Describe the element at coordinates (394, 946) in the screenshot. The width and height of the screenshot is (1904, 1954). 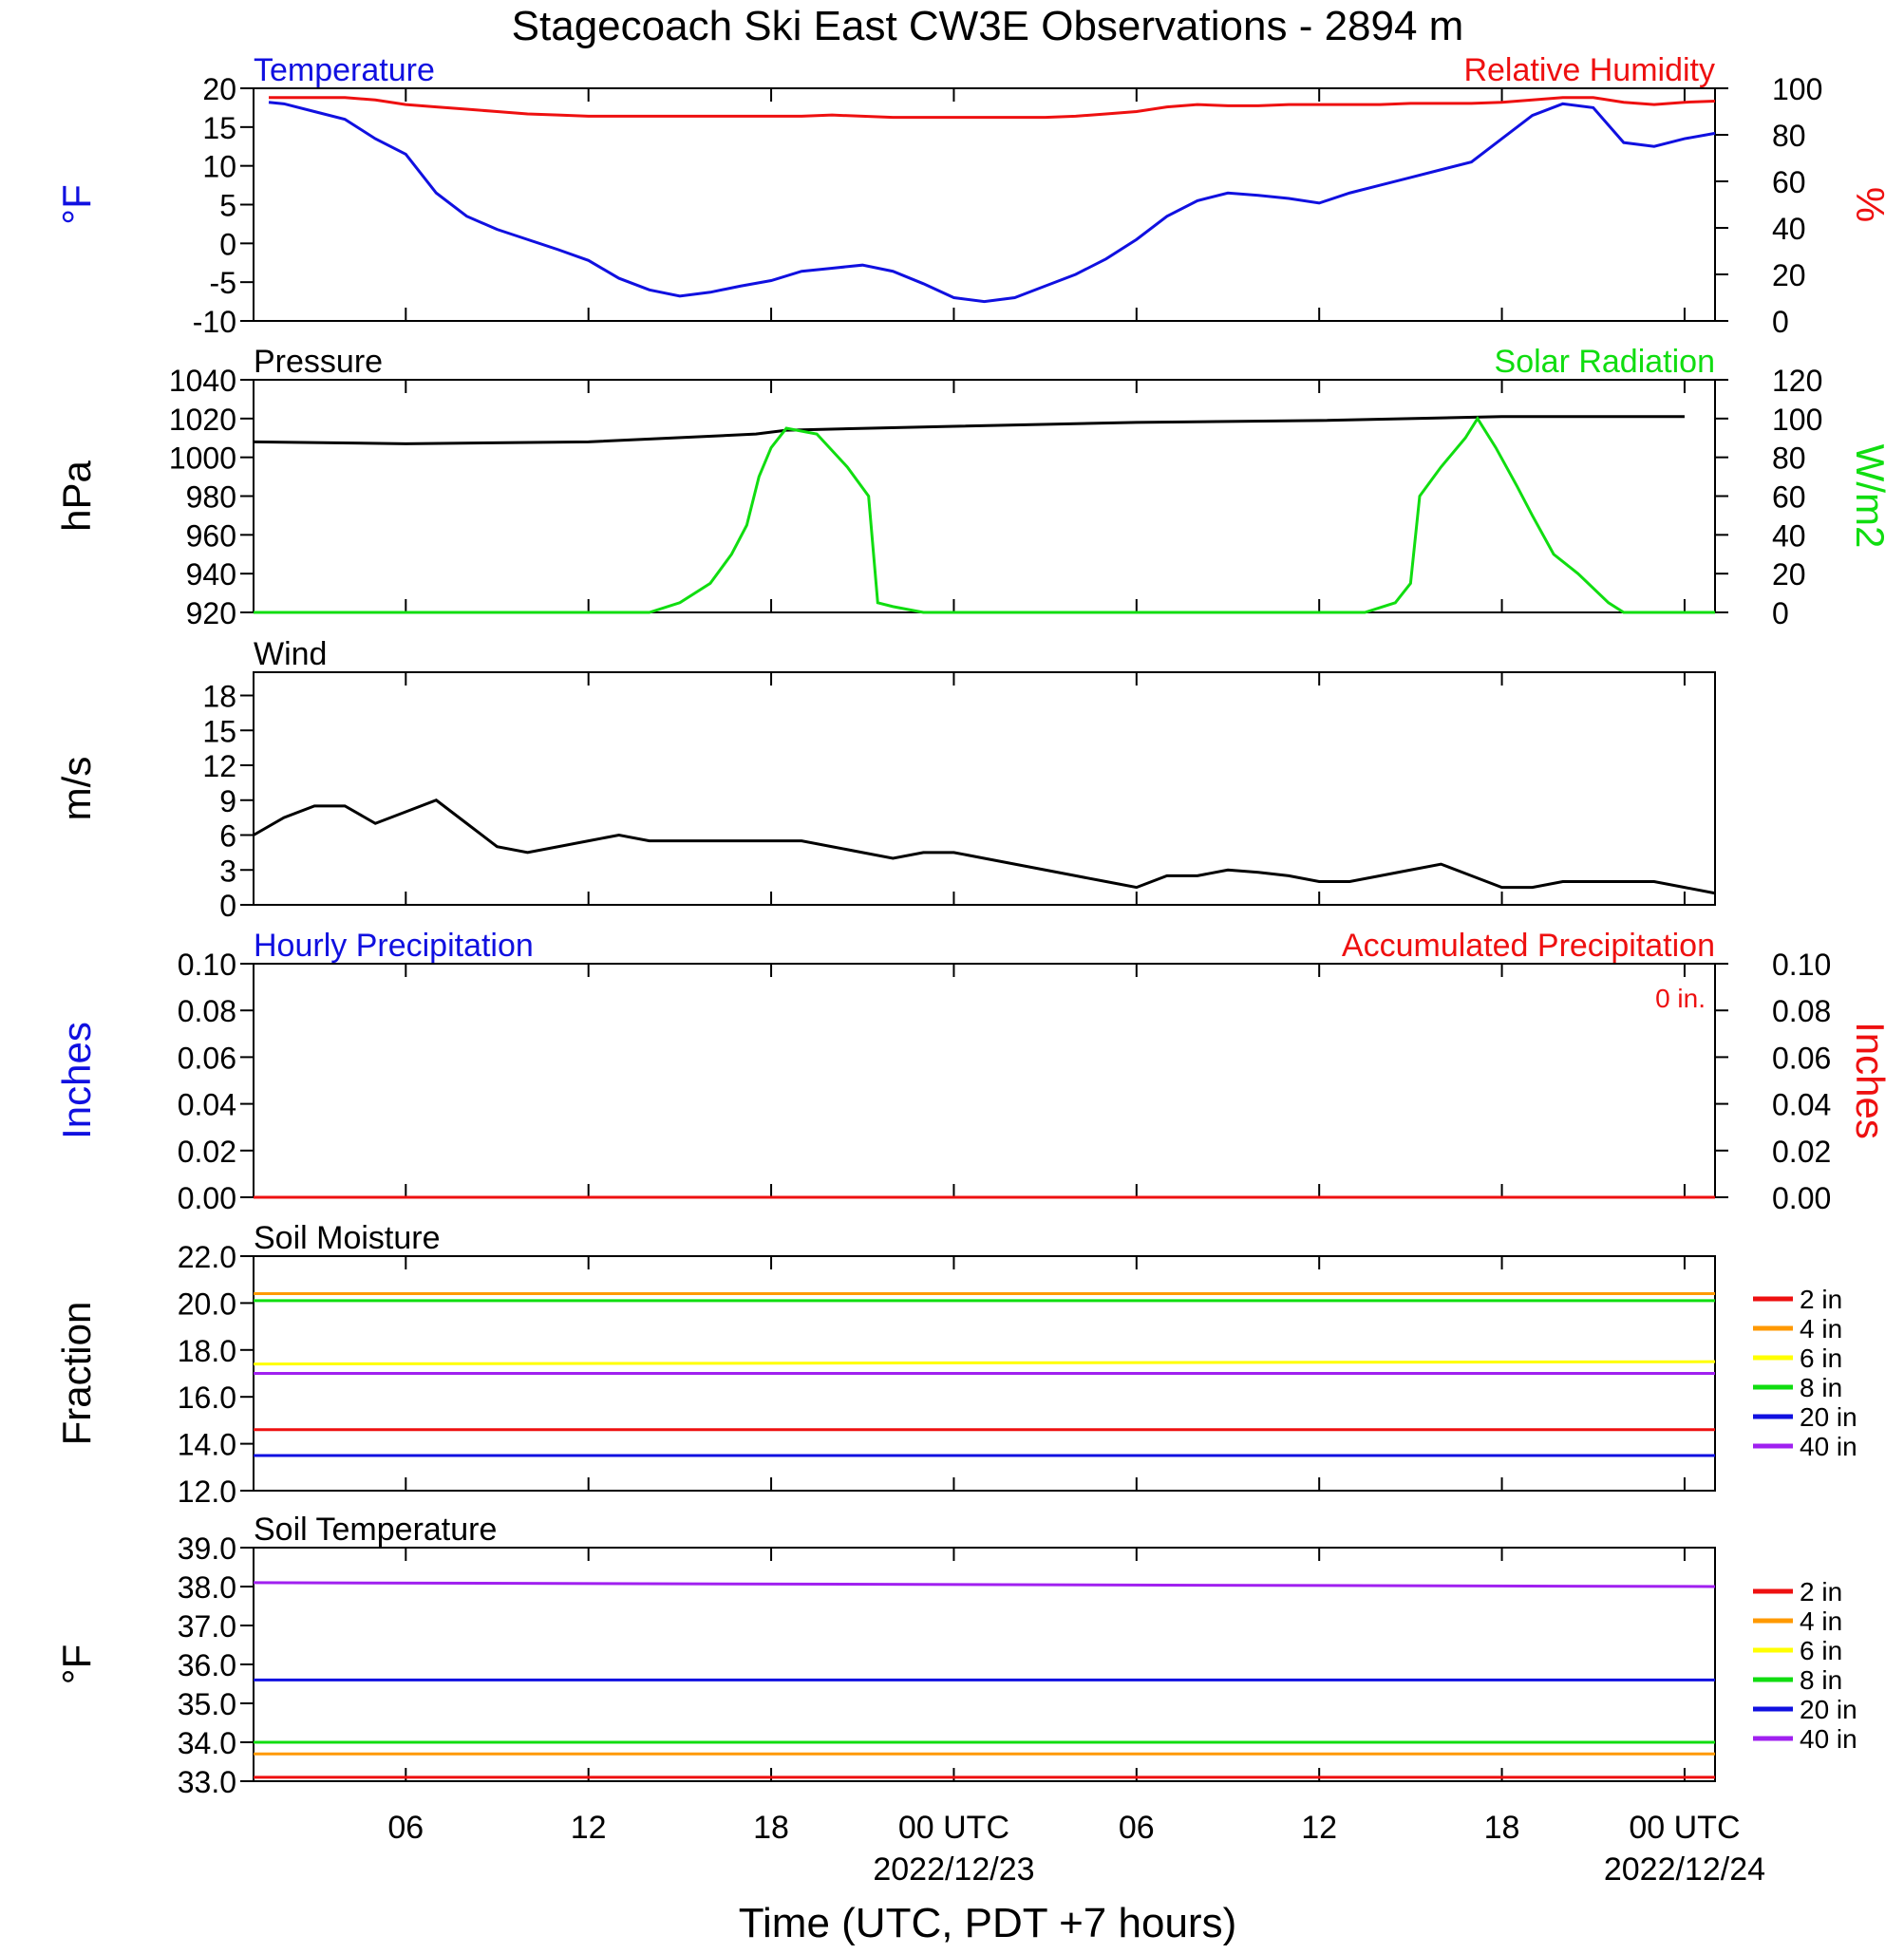
I see `panel-left-title: Hourly Precipitation` at that location.